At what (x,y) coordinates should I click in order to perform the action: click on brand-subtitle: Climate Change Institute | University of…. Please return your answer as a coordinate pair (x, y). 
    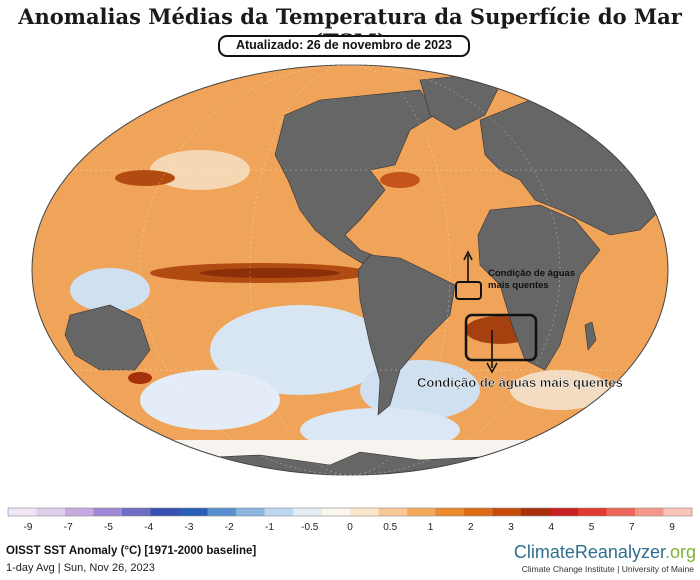
    Looking at the image, I should click on (607, 569).